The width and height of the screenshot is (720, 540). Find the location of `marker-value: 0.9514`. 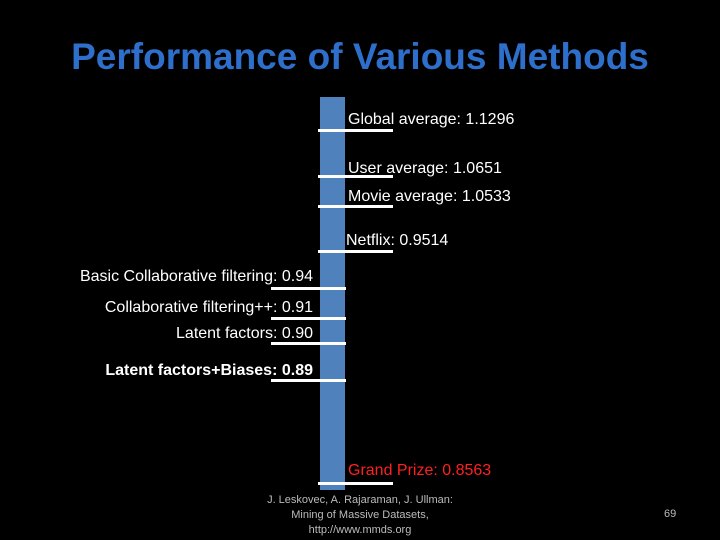

marker-value: 0.9514 is located at coordinates (424, 240).